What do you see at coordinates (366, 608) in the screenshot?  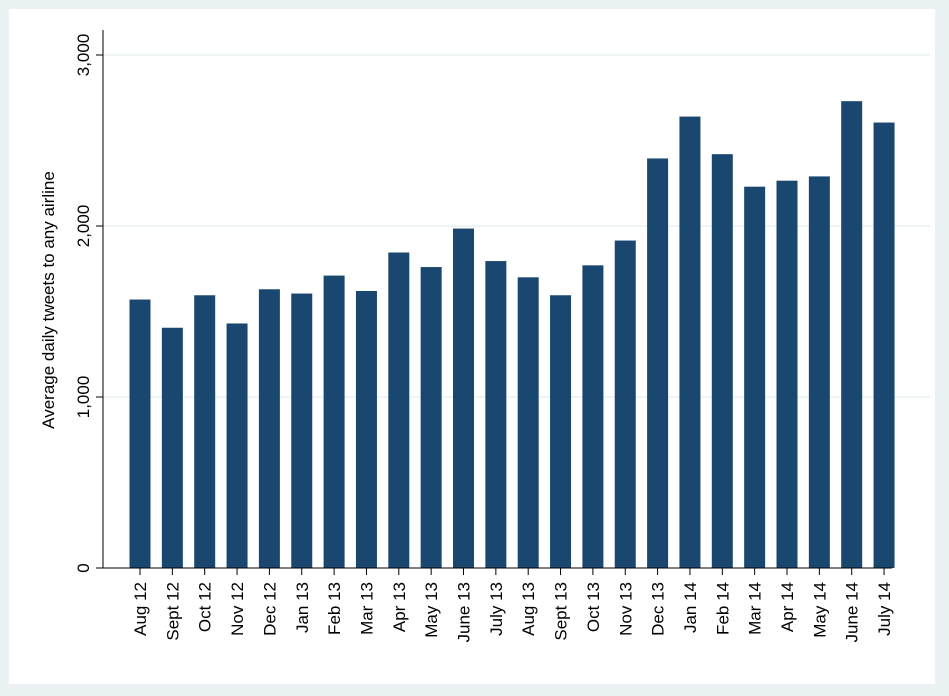 I see `x-tick-label: Mar 13` at bounding box center [366, 608].